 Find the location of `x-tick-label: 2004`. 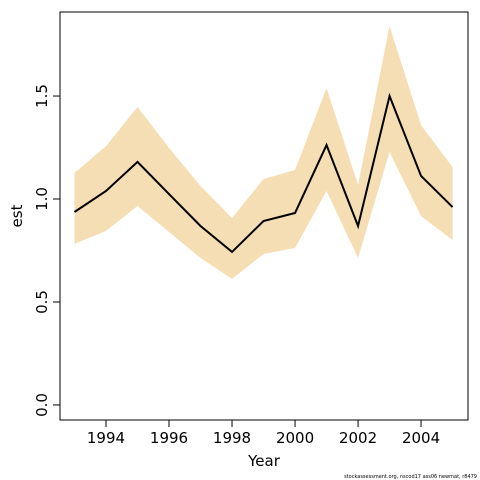

x-tick-label: 2004 is located at coordinates (421, 438).